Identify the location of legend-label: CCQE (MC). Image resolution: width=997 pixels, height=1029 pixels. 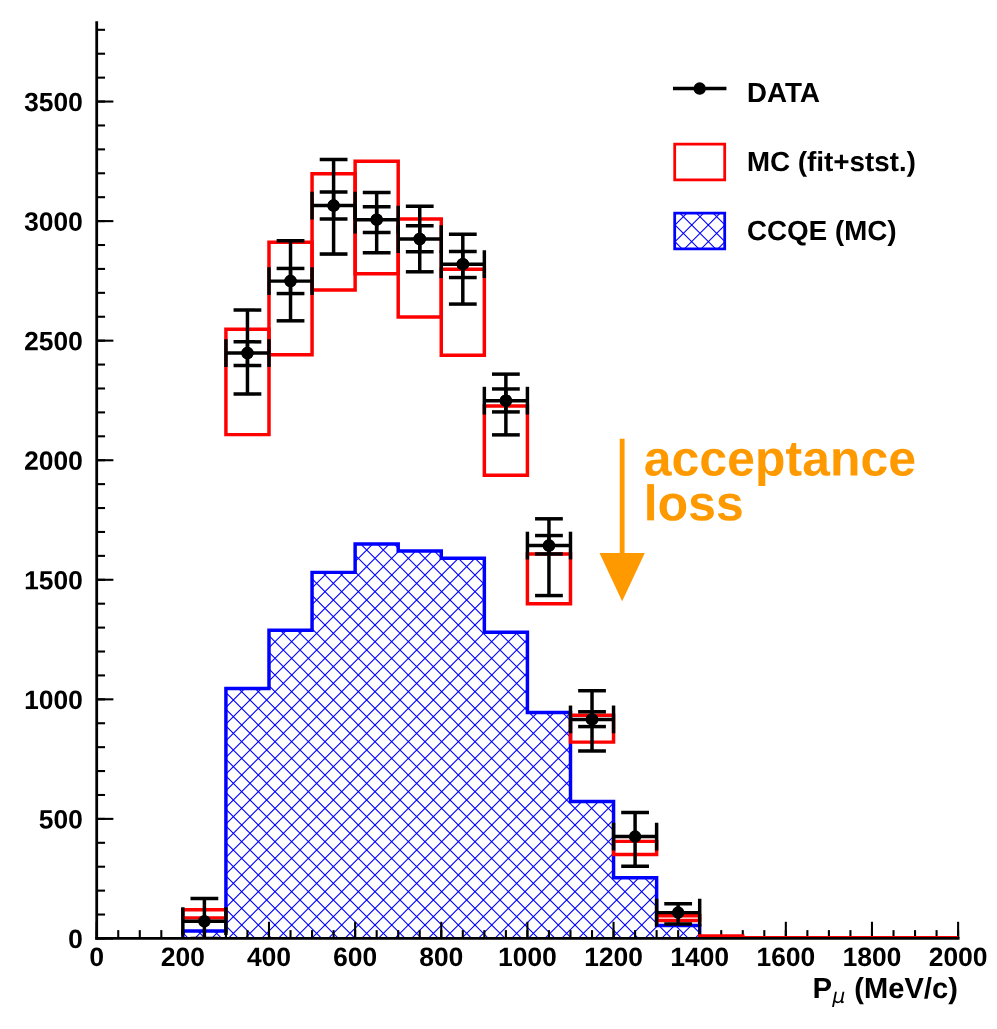
(822, 232).